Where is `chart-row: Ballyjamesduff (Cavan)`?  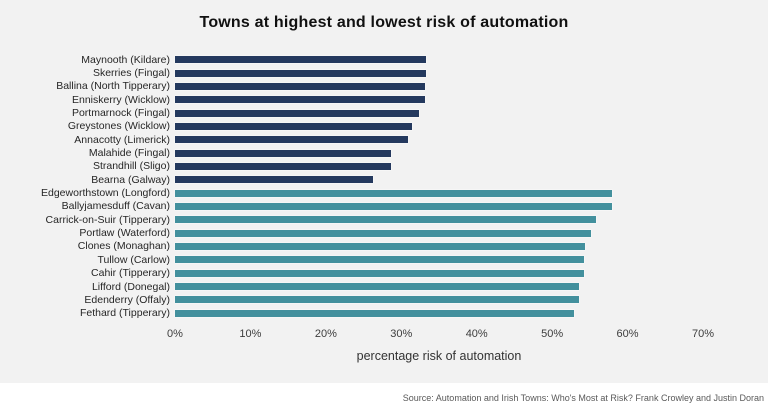
chart-row: Ballyjamesduff (Cavan) is located at coordinates (384, 206).